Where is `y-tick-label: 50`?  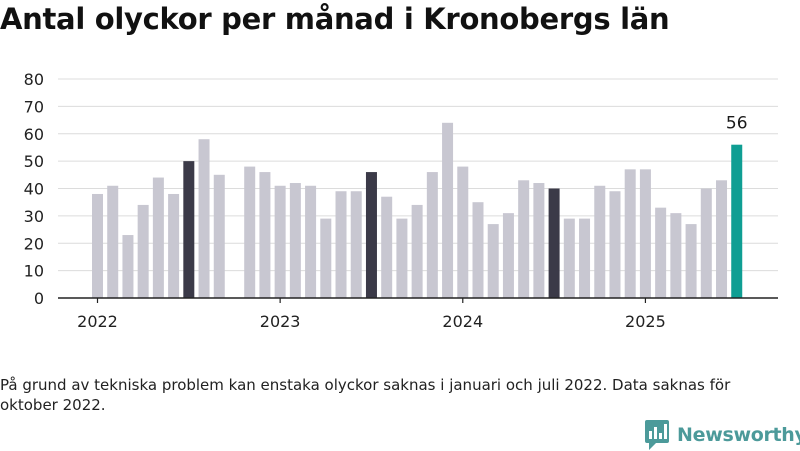
y-tick-label: 50 is located at coordinates (34, 161).